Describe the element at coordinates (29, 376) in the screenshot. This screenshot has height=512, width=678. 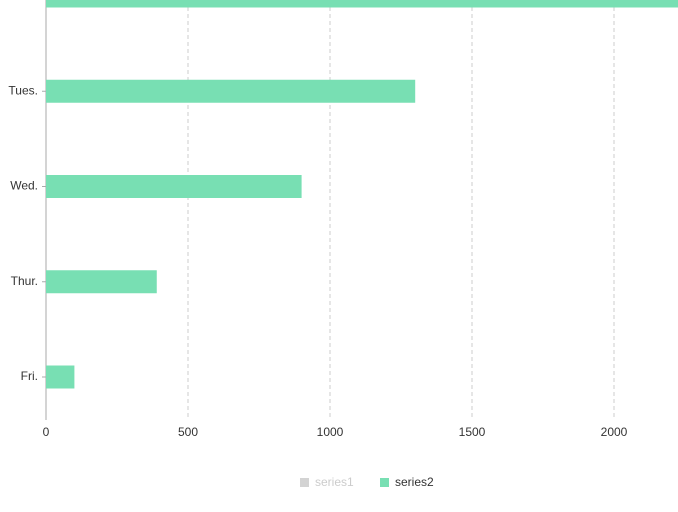
I see `y-tick-label: Fri.` at that location.